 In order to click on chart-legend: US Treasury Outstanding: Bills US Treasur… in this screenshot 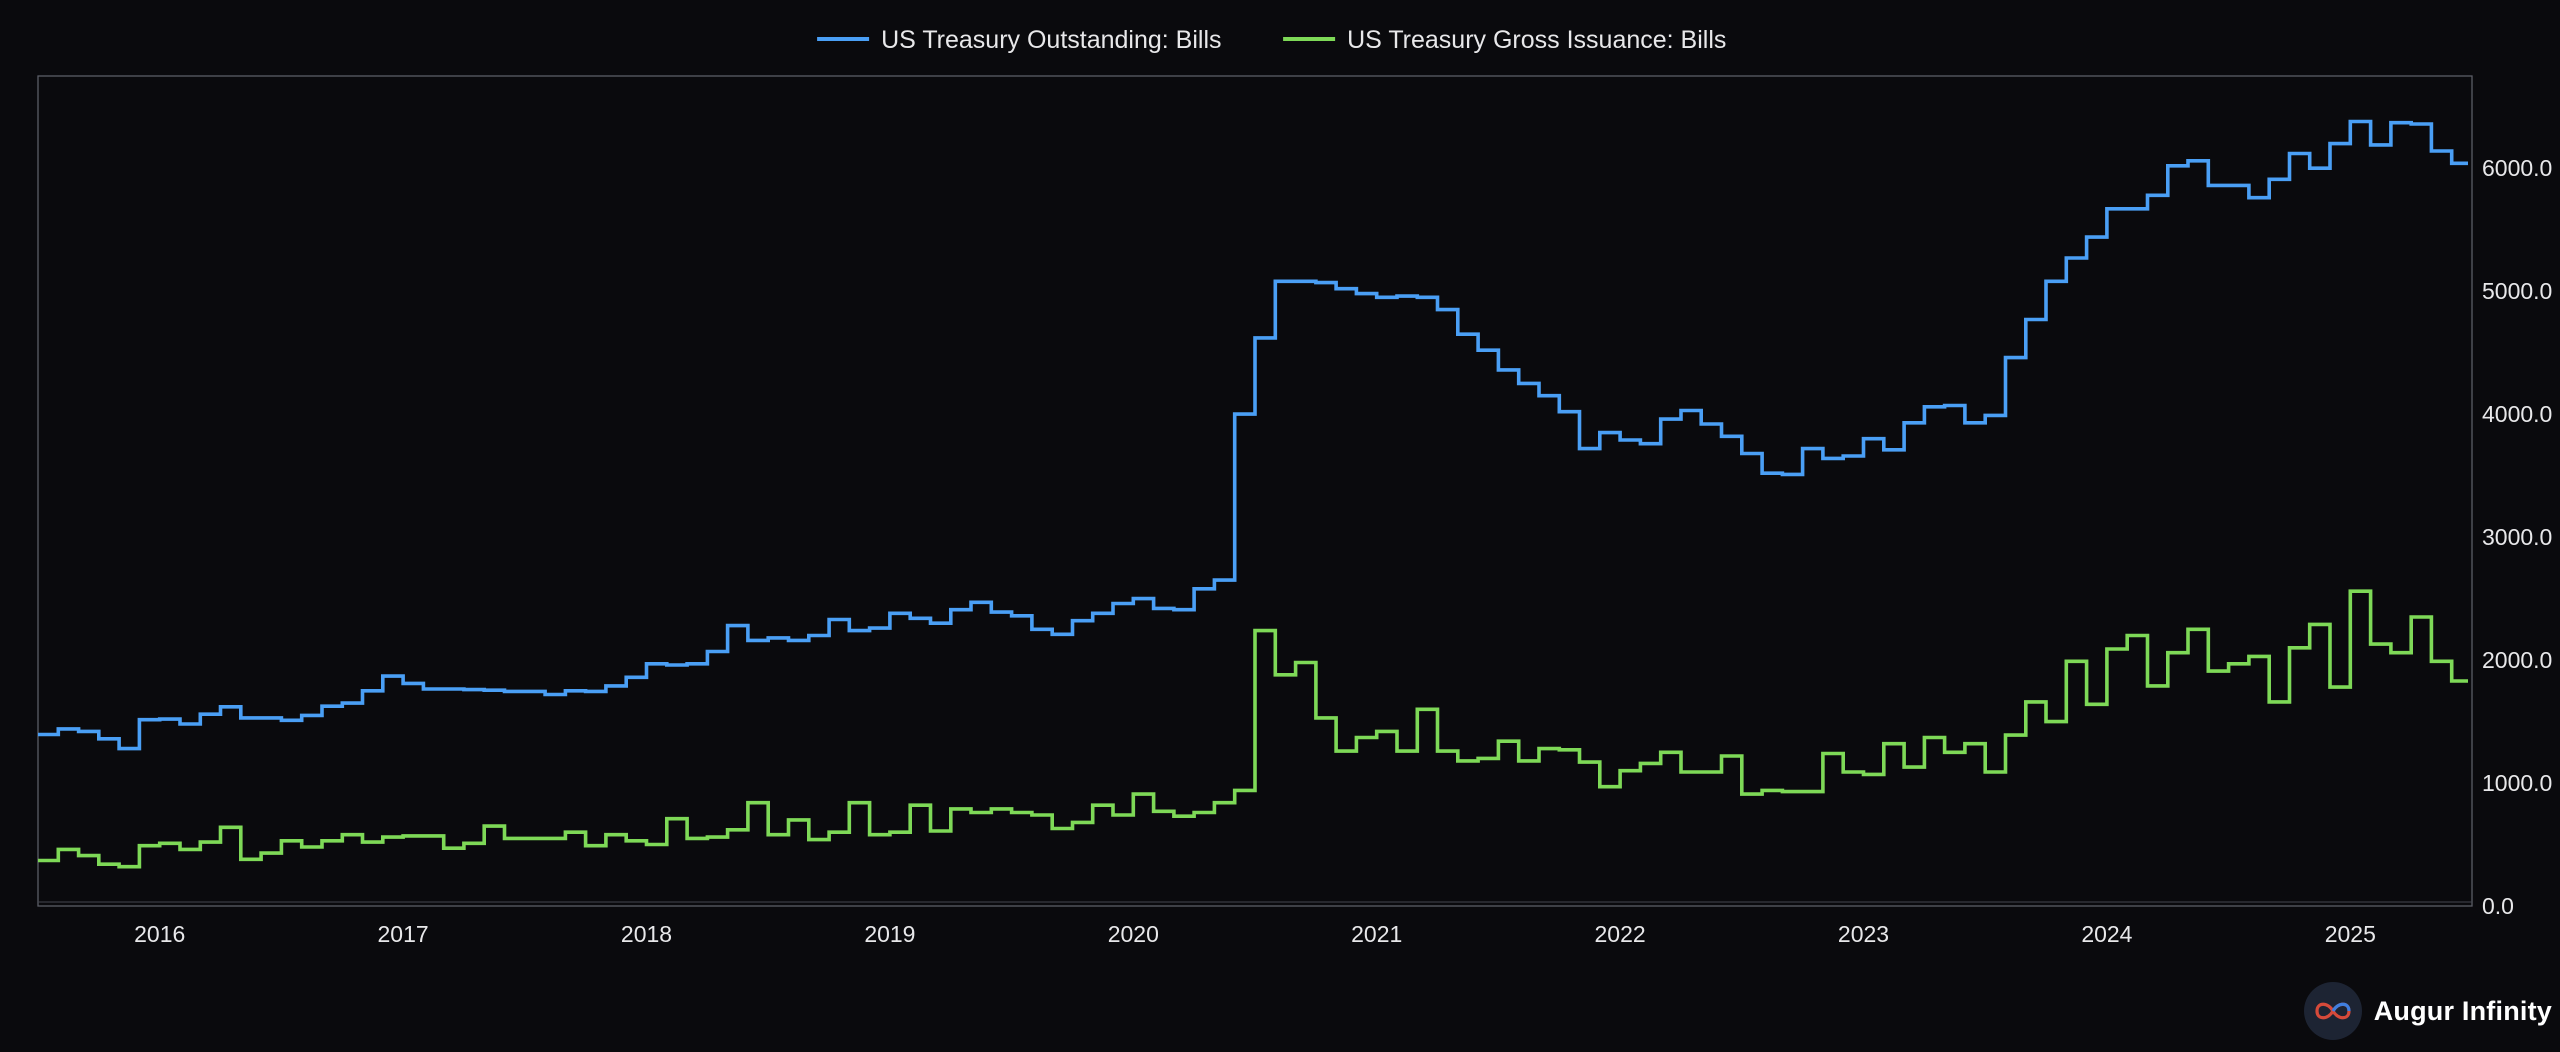, I will do `click(1271, 40)`.